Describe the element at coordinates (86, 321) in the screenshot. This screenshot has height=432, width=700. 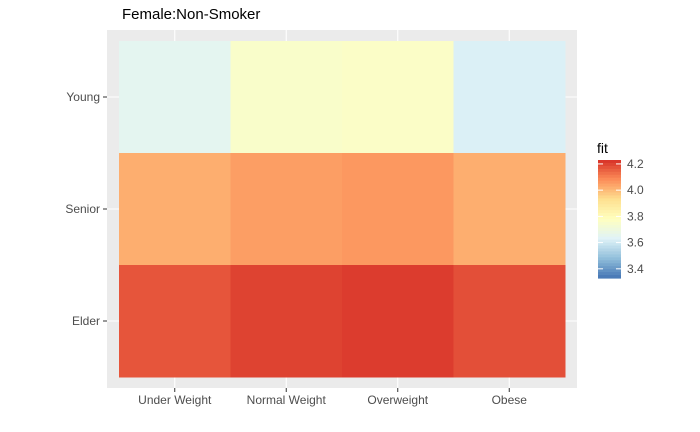
I see `y-tick-label: Elder` at that location.